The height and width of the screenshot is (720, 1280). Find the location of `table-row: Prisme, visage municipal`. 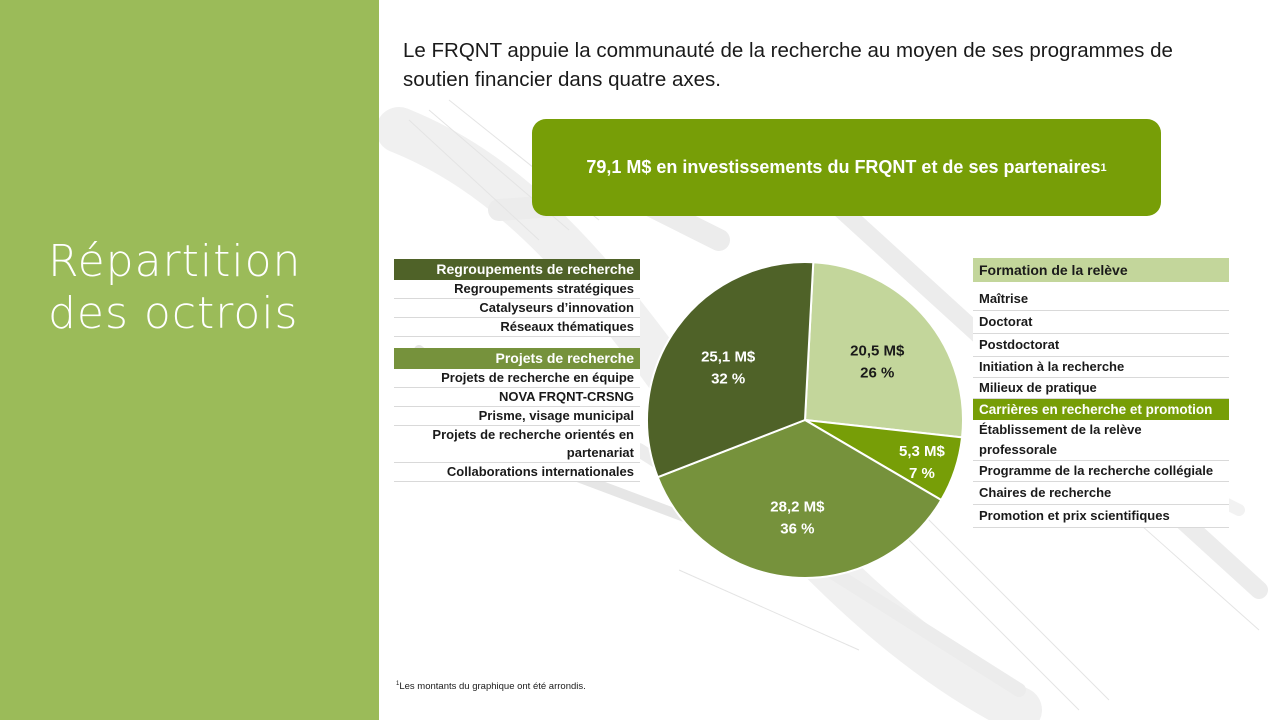

table-row: Prisme, visage municipal is located at coordinates (517, 416).